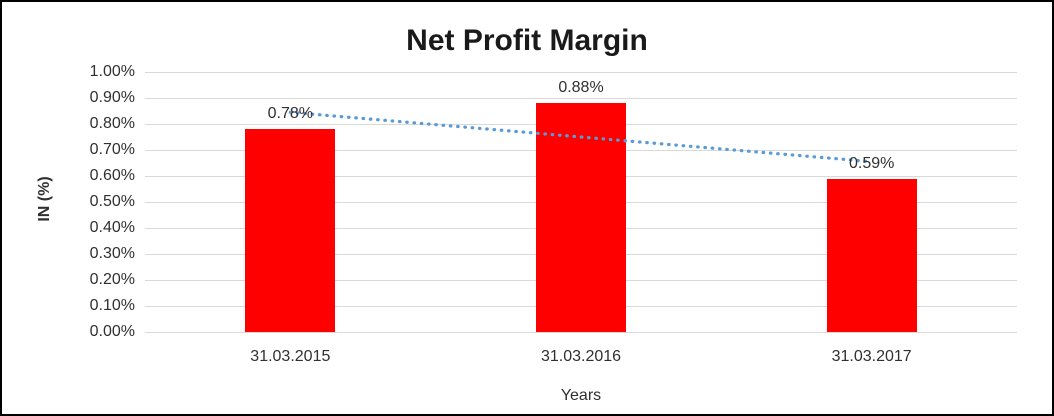  I want to click on y-tick-label: 0.80%, so click(112, 123).